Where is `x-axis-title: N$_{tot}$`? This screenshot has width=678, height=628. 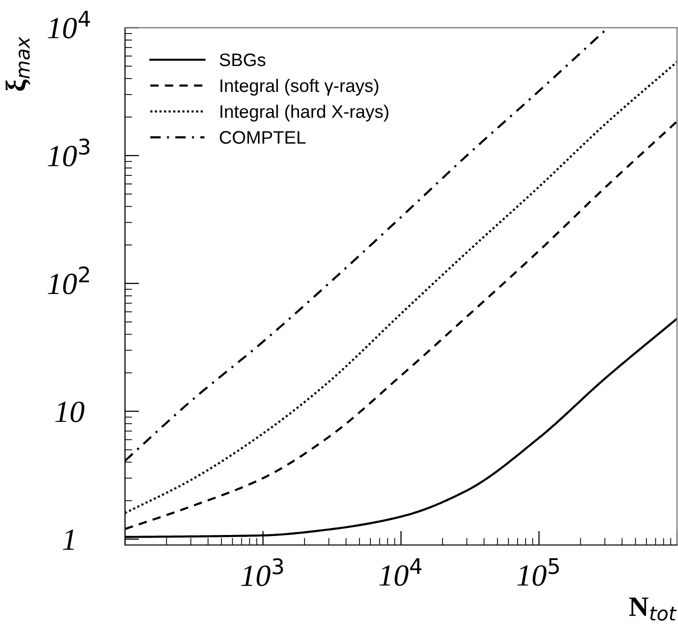
x-axis-title: N$_{tot}$ is located at coordinates (653, 609).